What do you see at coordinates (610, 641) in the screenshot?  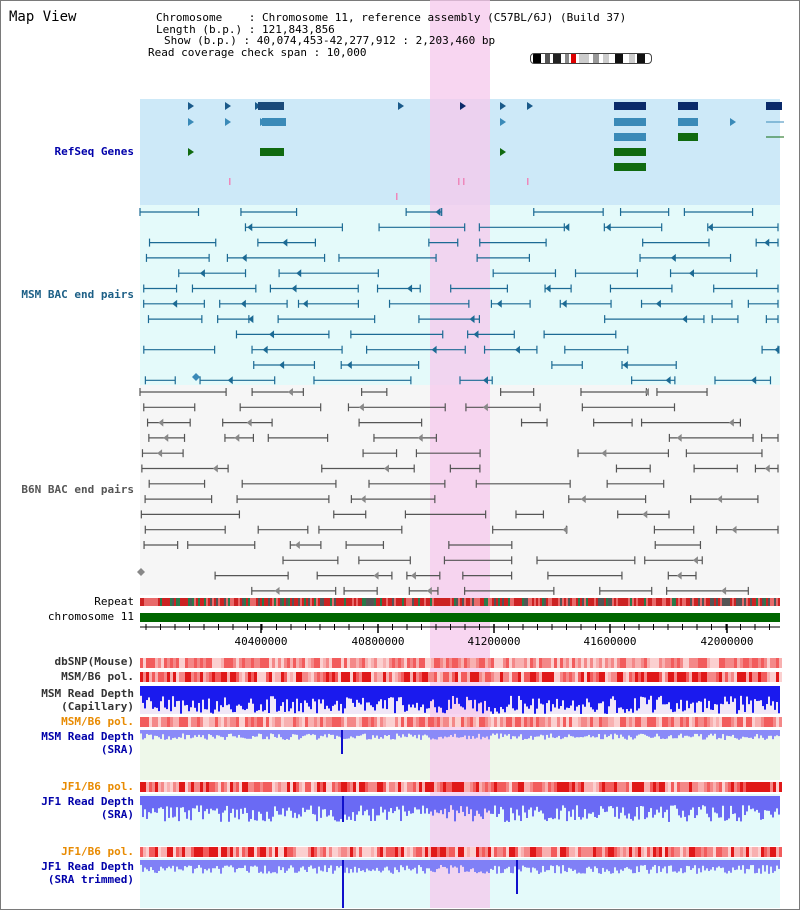 I see `axis-tick-label: 41600000` at bounding box center [610, 641].